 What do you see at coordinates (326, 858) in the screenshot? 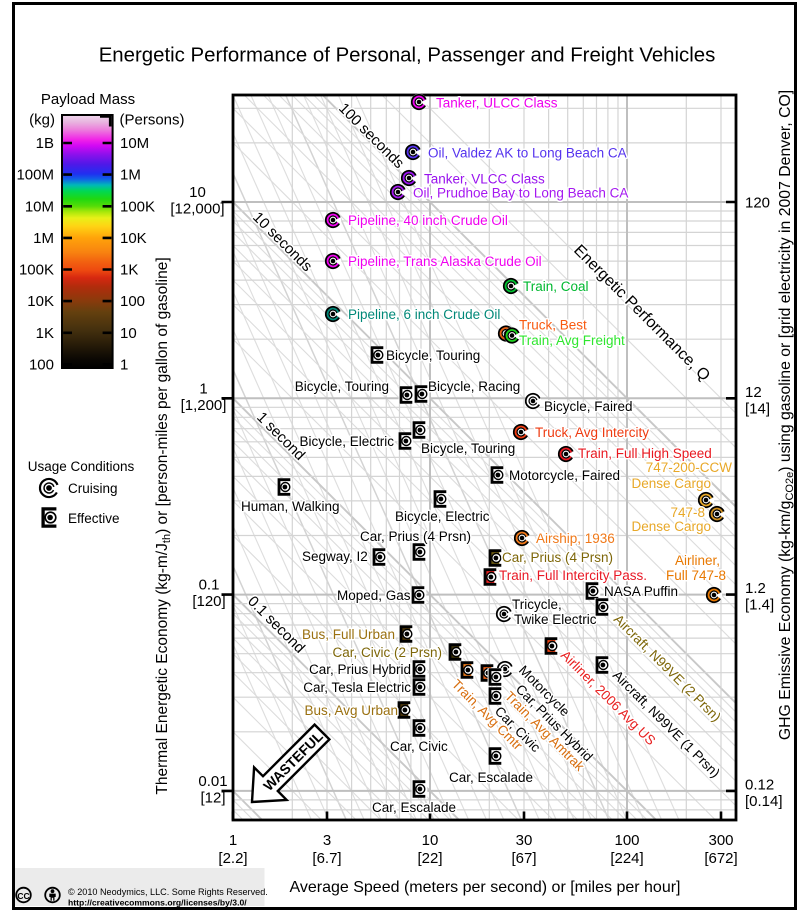
I see `svg-text: [6.7]` at bounding box center [326, 858].